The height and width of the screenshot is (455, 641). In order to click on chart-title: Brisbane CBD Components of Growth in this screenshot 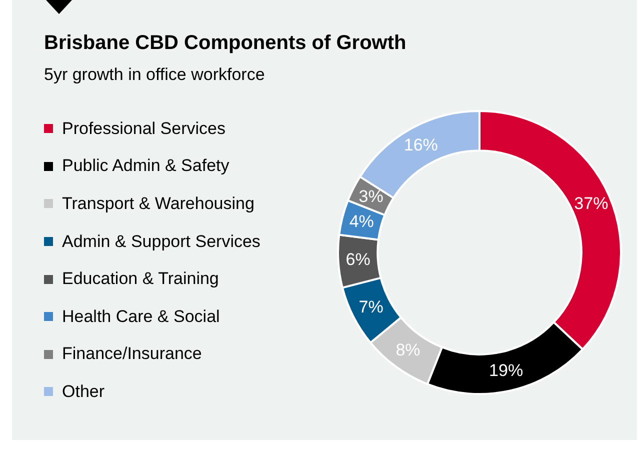, I will do `click(225, 43)`.